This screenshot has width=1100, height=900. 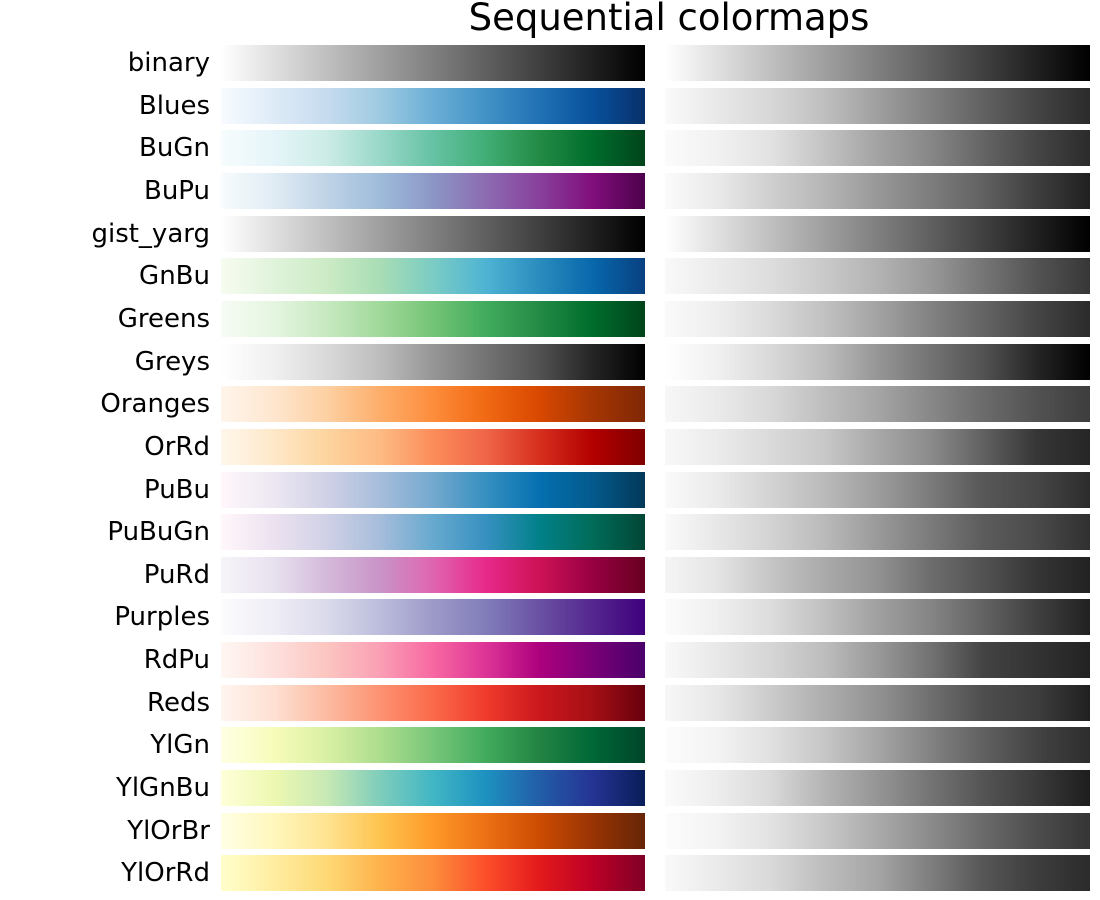 I want to click on colormap-label: binary, so click(x=168, y=63).